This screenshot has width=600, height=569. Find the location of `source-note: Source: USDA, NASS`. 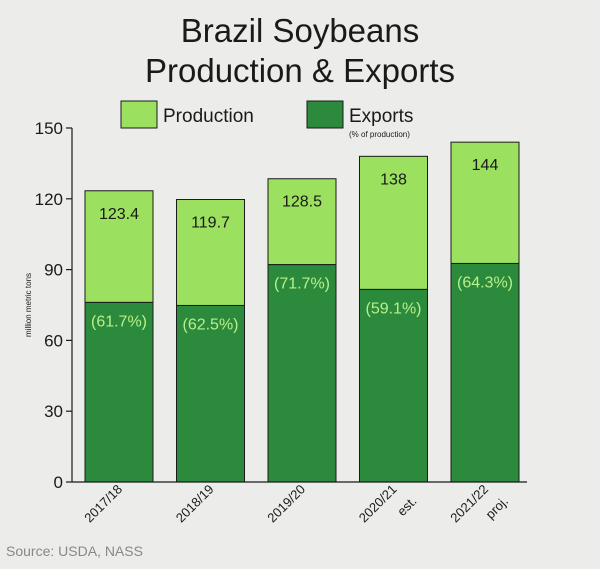

source-note: Source: USDA, NASS is located at coordinates (74, 551).